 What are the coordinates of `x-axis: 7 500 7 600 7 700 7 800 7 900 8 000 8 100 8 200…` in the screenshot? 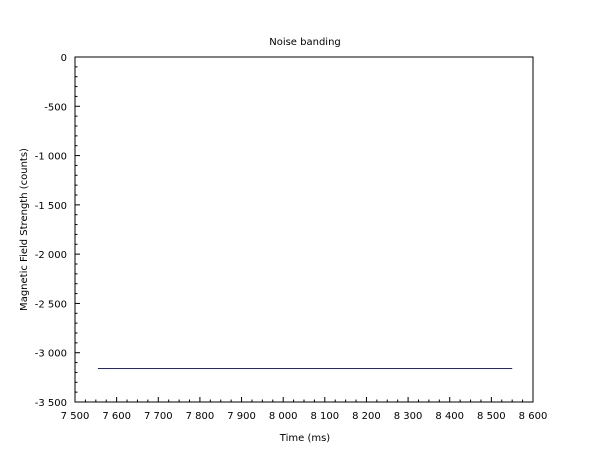 It's located at (304, 409).